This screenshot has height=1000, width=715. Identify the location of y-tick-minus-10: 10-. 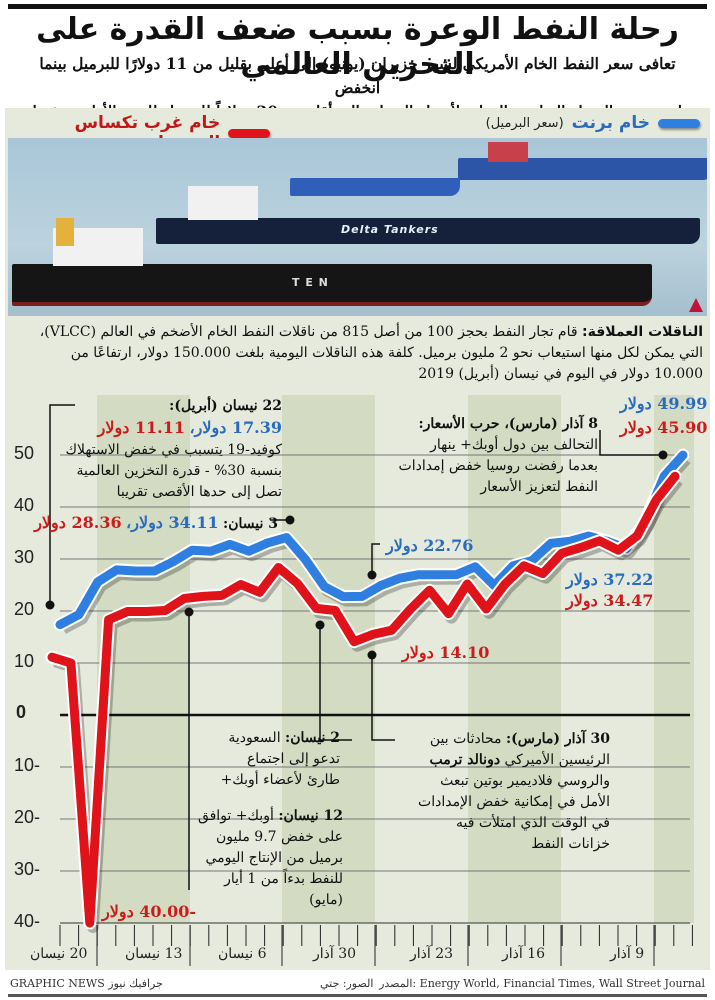
(27, 765).